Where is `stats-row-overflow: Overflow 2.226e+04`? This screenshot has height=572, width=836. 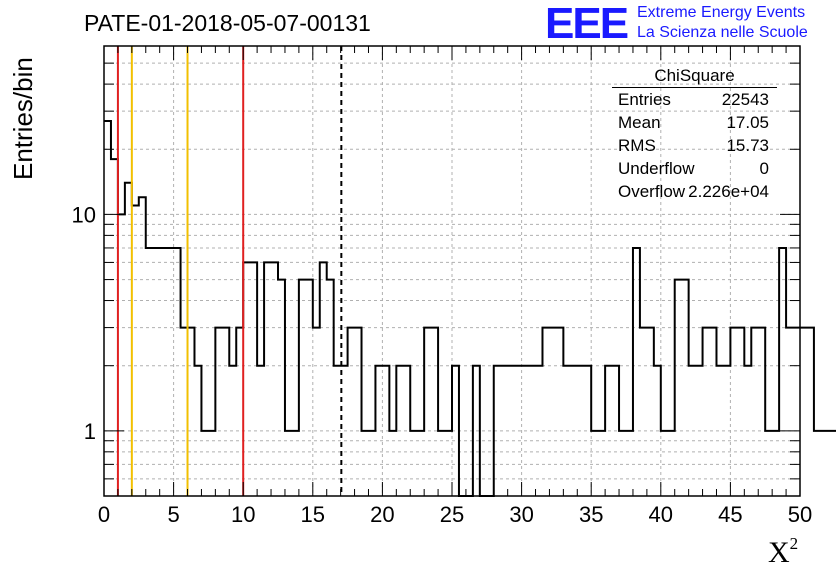
stats-row-overflow: Overflow 2.226e+04 is located at coordinates (694, 193).